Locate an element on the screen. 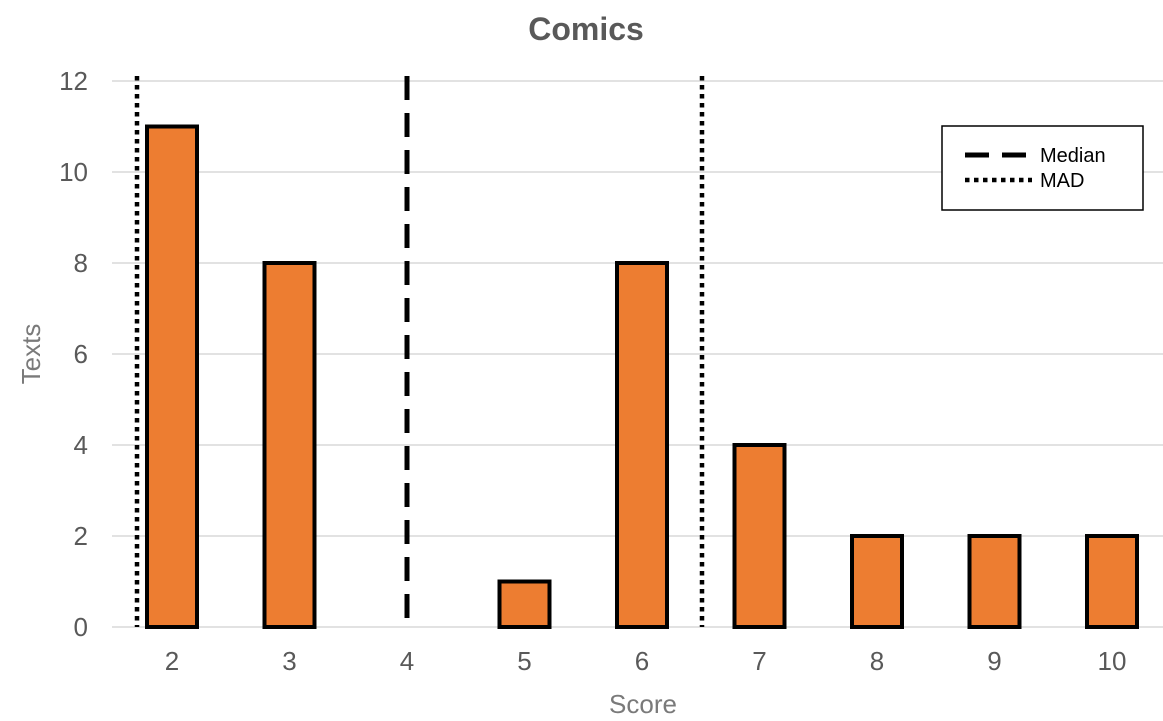 The width and height of the screenshot is (1163, 721). legend-label-mad: MAD is located at coordinates (1062, 181).